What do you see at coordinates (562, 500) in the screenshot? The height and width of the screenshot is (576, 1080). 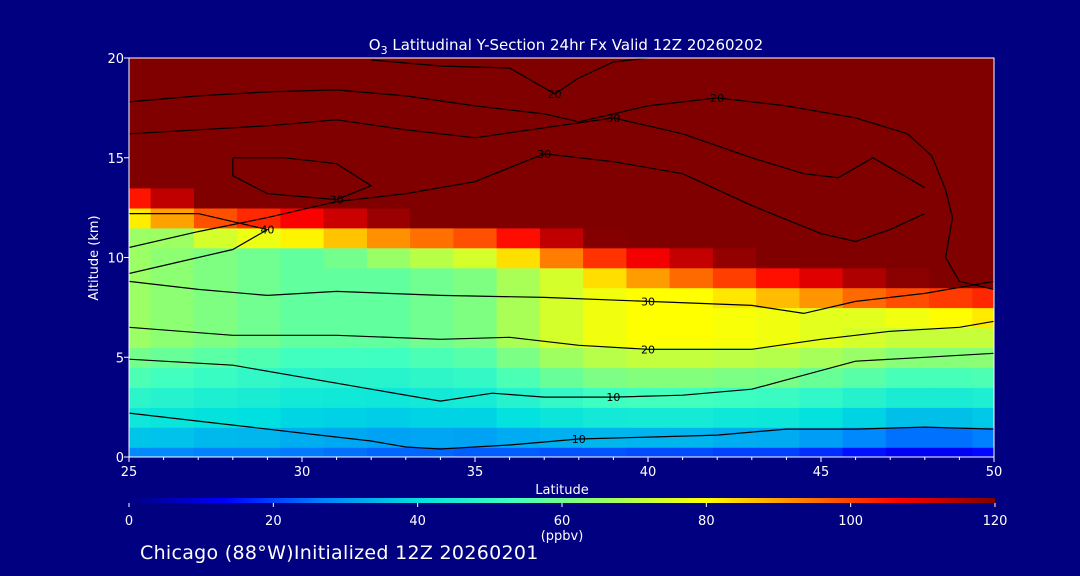 I see `colorbar` at bounding box center [562, 500].